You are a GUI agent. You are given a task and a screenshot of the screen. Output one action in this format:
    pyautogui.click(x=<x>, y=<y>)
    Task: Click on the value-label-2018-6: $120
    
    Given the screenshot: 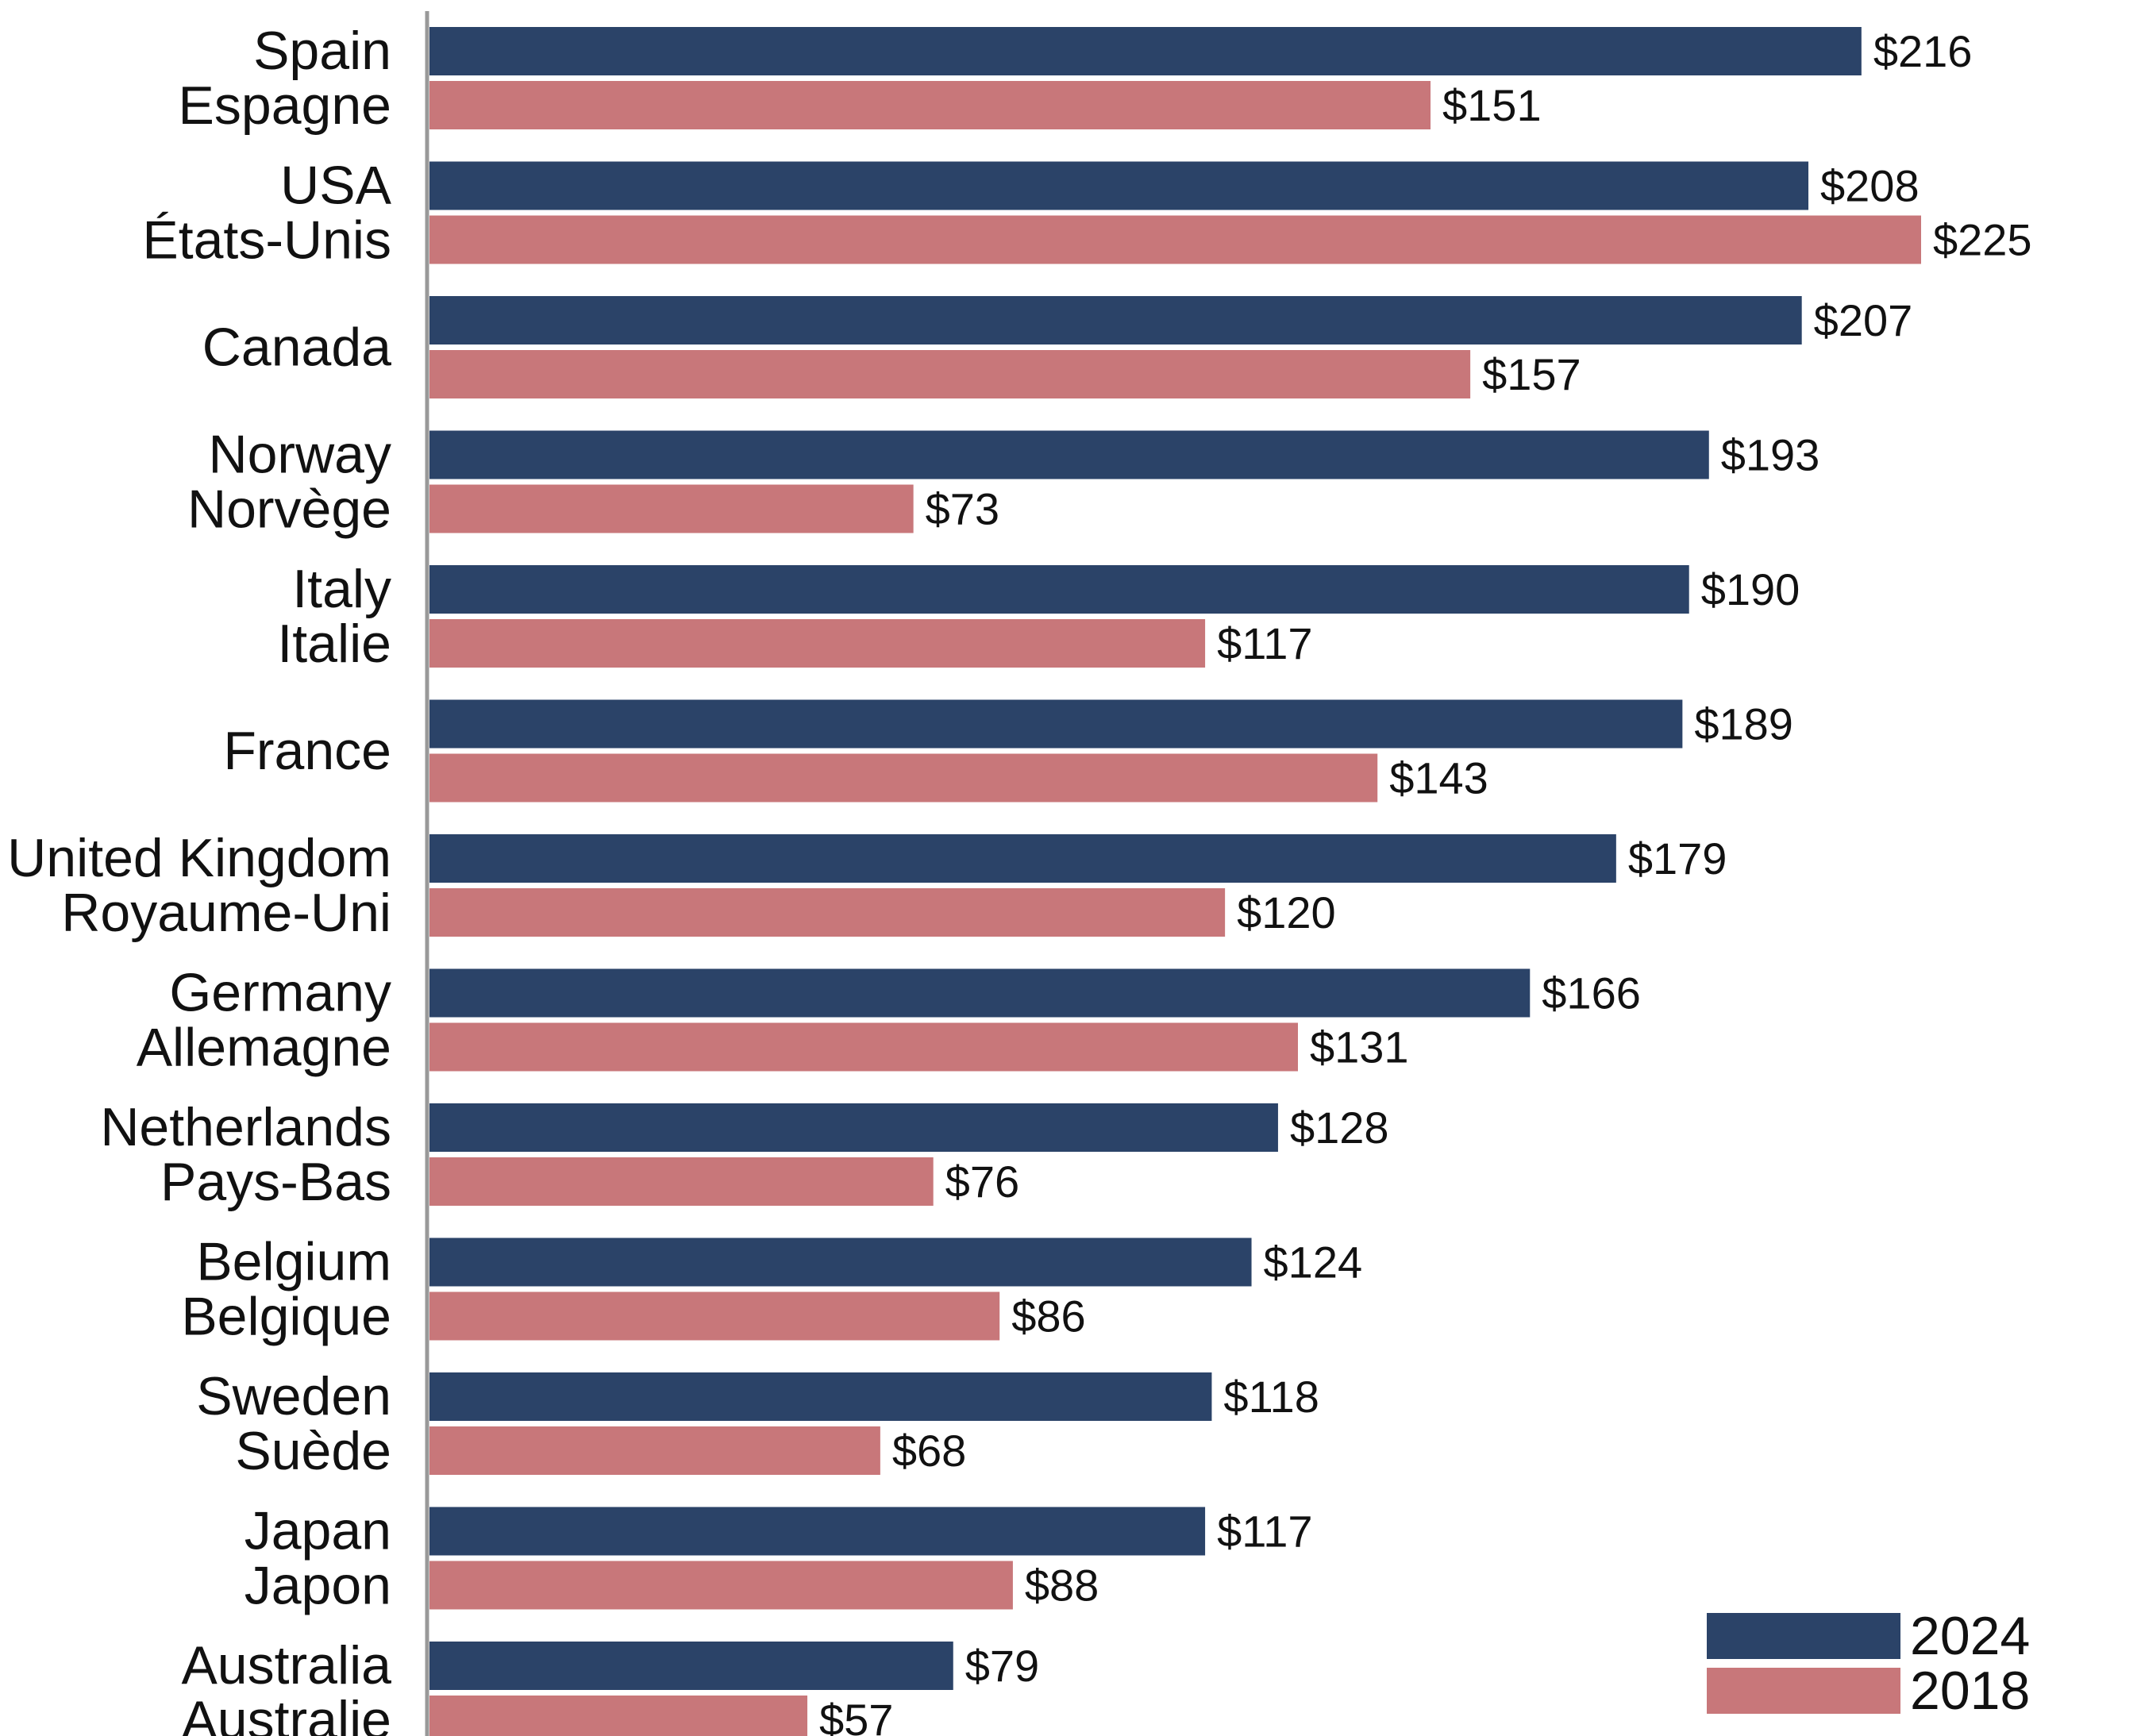 What is the action you would take?
    pyautogui.click(x=1286, y=912)
    